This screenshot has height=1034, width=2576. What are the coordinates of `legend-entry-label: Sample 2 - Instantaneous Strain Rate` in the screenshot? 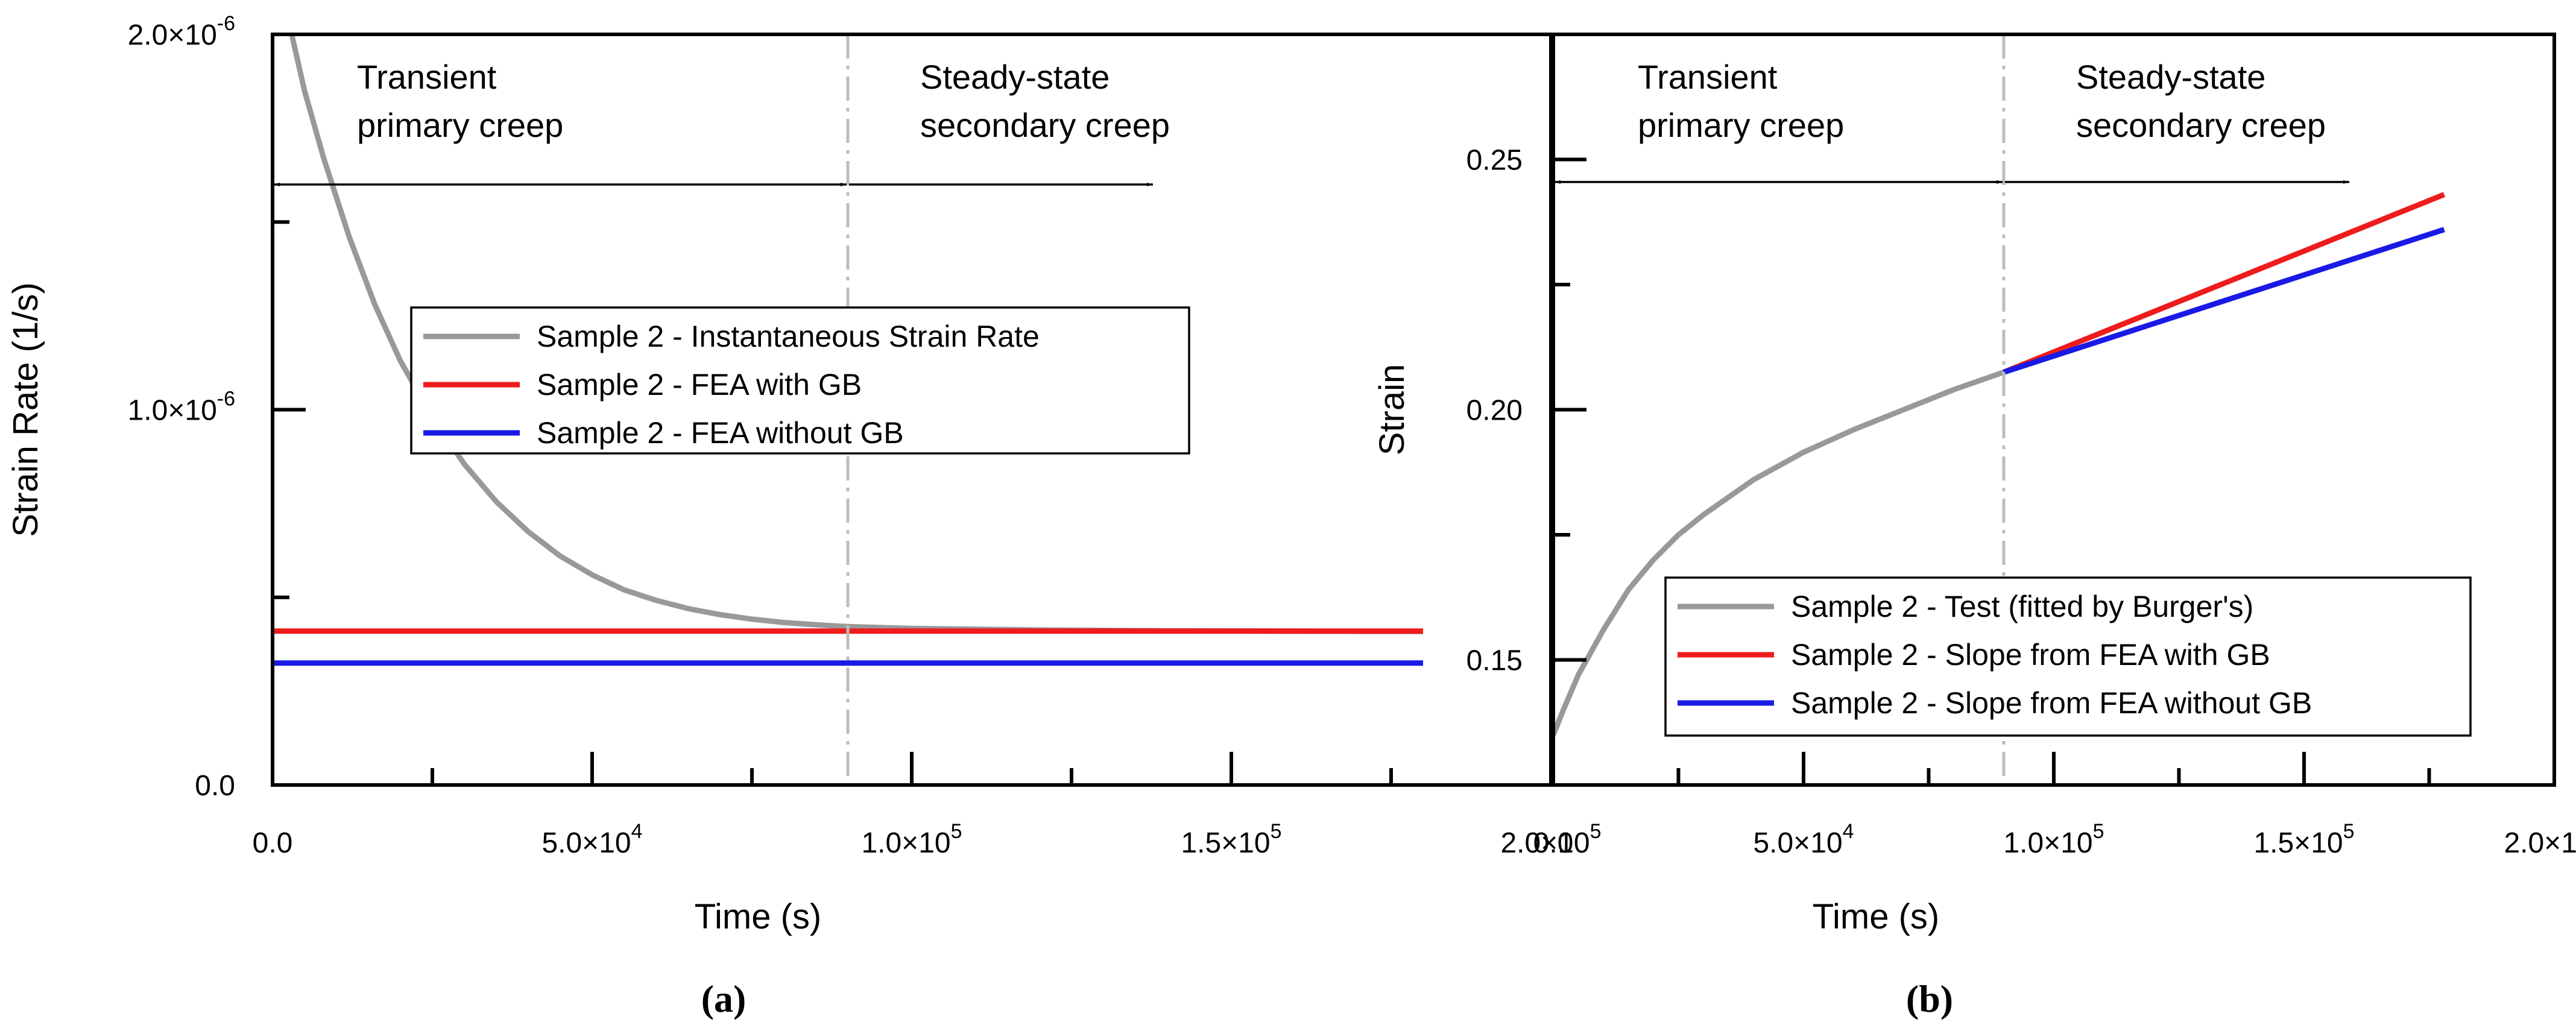 It's located at (788, 336).